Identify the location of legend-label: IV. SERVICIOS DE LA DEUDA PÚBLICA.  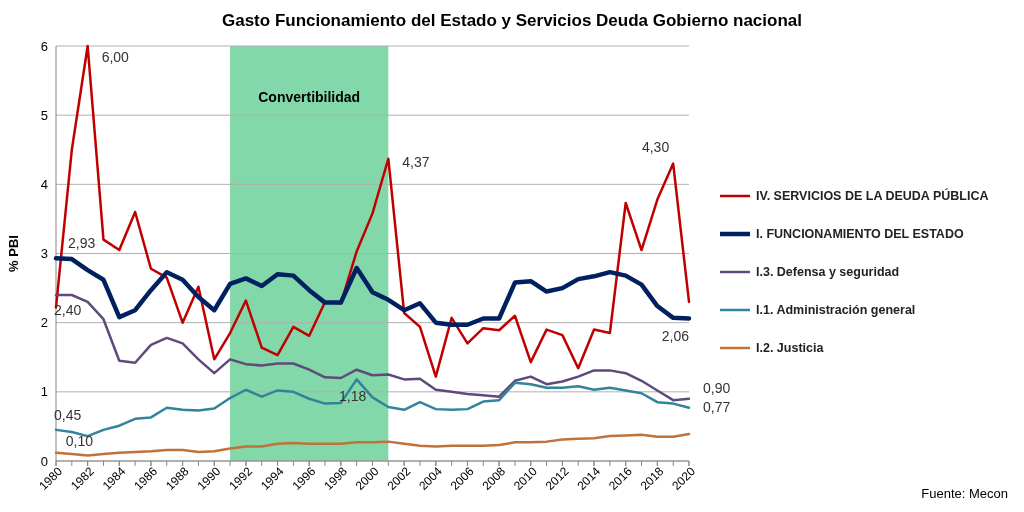
(872, 196).